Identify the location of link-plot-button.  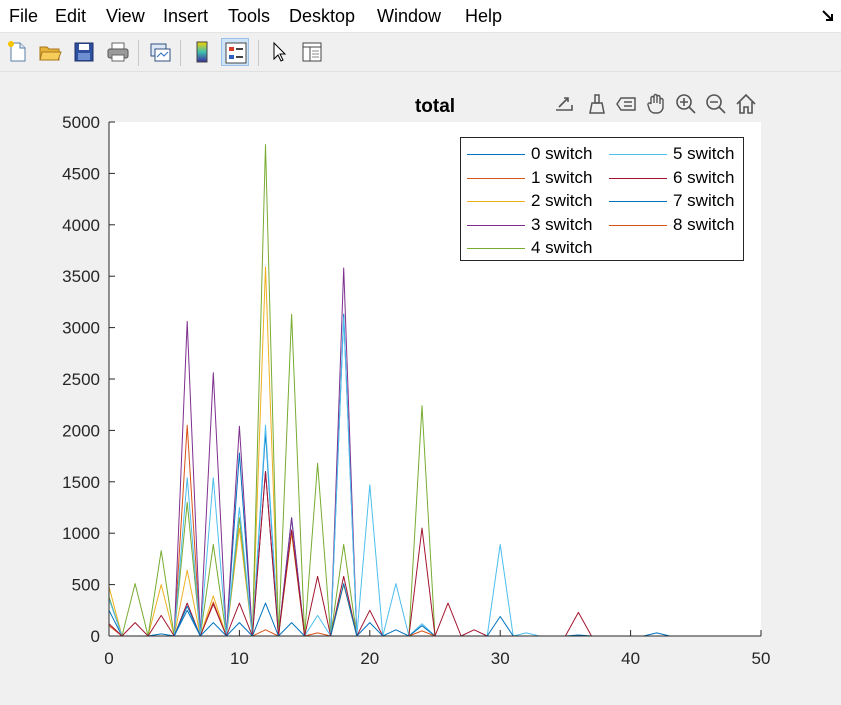
(160, 52).